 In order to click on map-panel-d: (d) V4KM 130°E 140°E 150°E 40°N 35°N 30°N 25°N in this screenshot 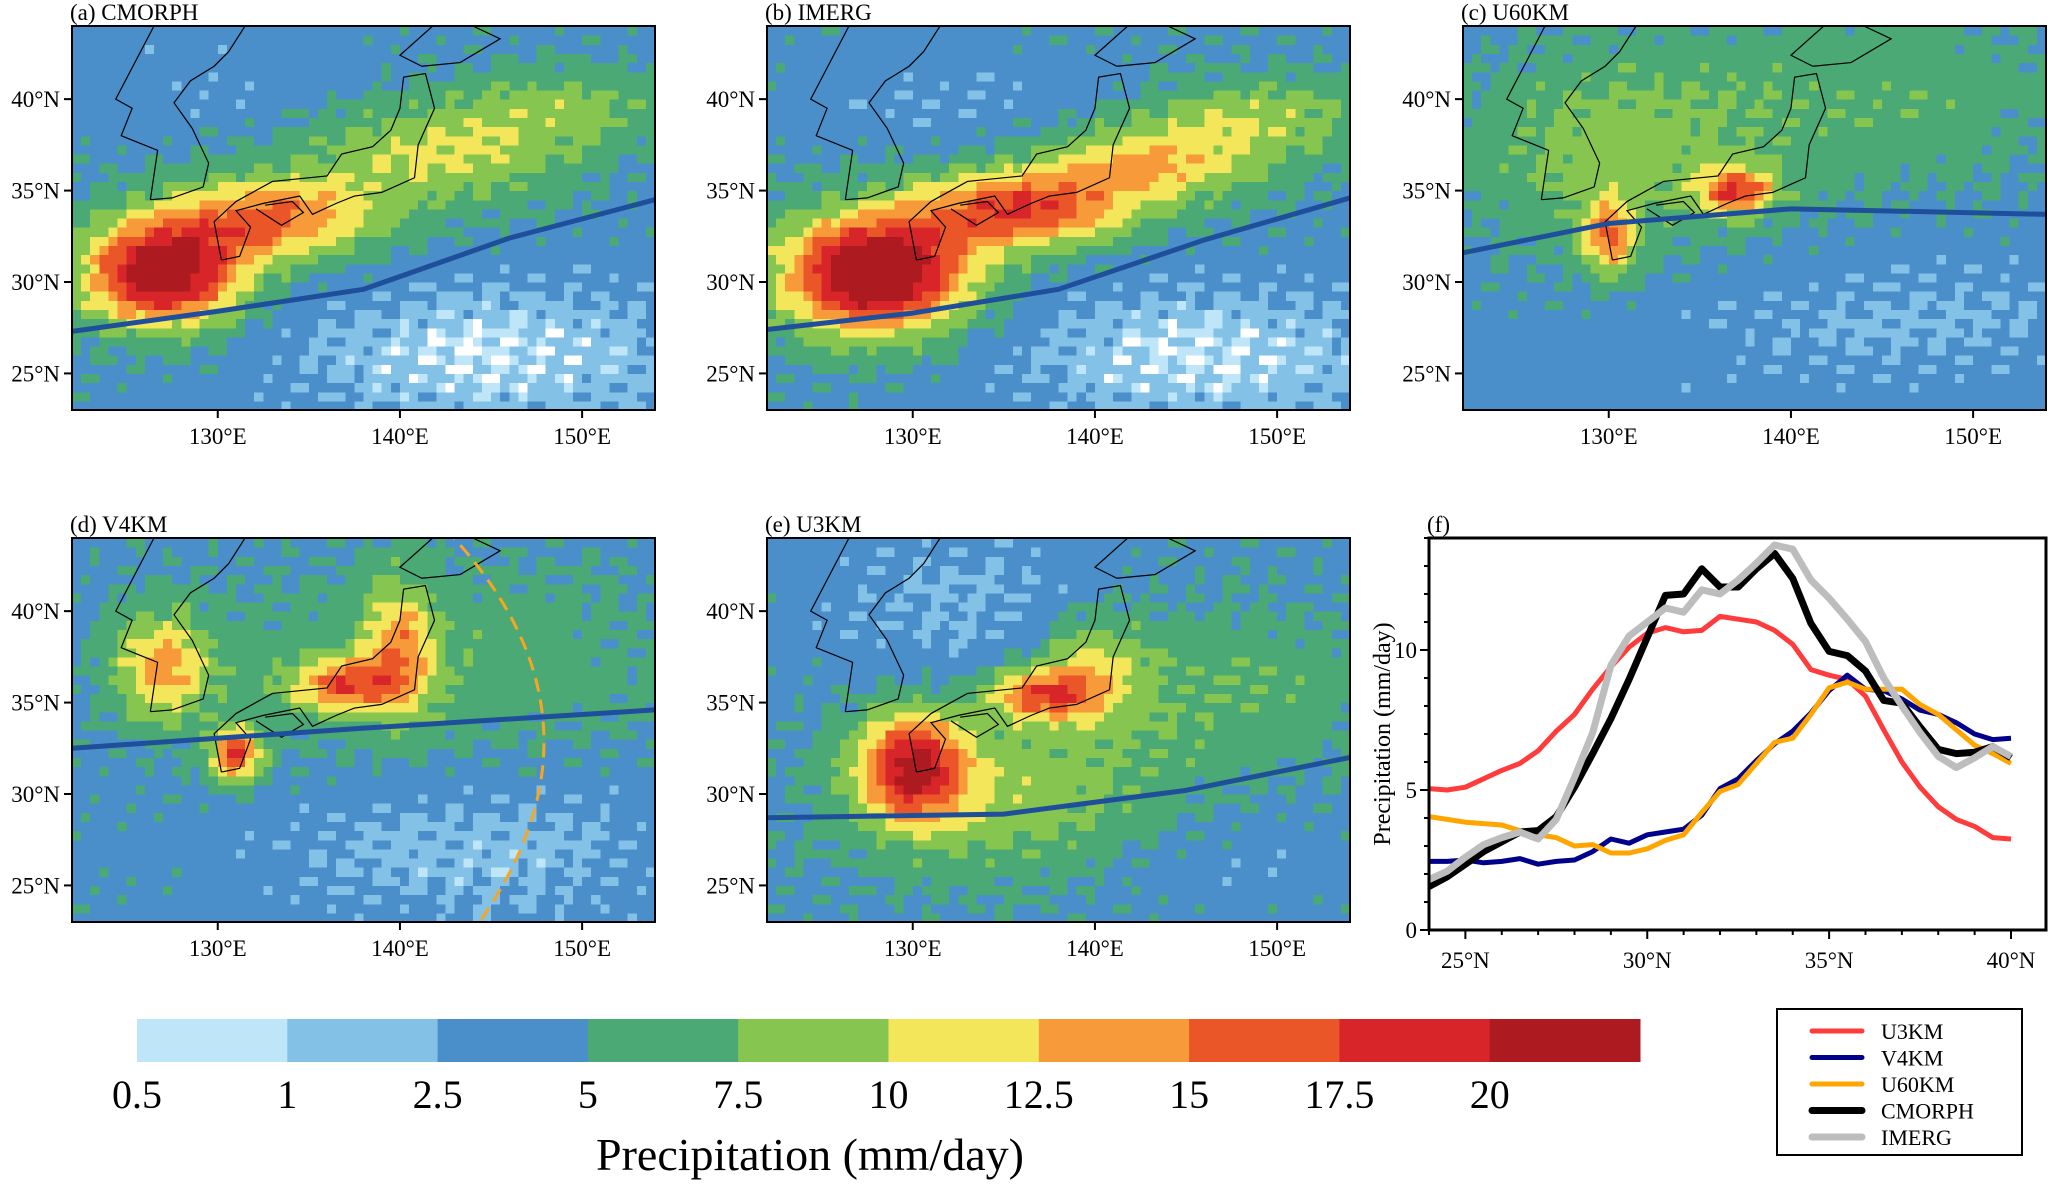, I will do `click(333, 736)`.